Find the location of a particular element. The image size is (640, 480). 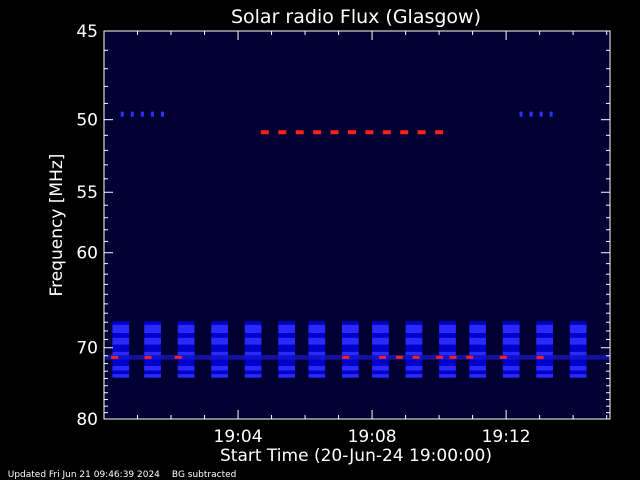

y-tick-label: 50 is located at coordinates (87, 121).